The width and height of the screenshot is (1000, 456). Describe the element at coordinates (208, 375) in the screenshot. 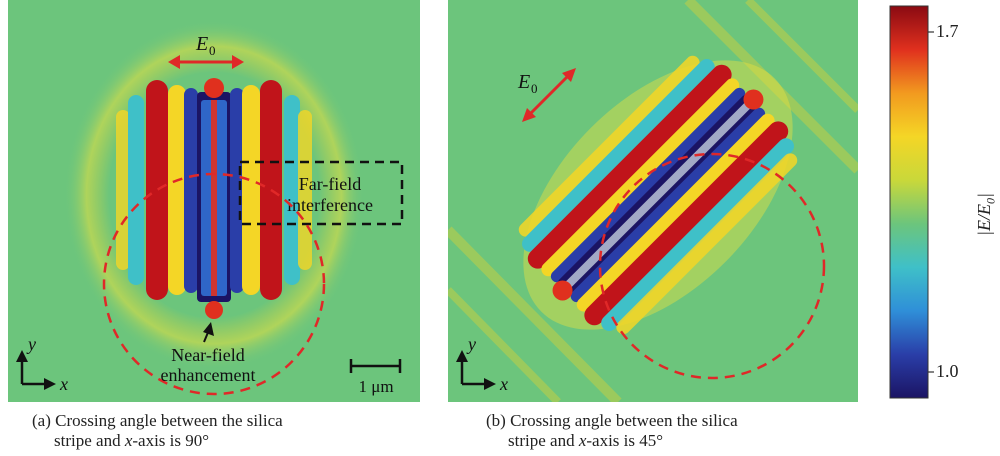

I see `near-field-label-line2: enhancement` at that location.